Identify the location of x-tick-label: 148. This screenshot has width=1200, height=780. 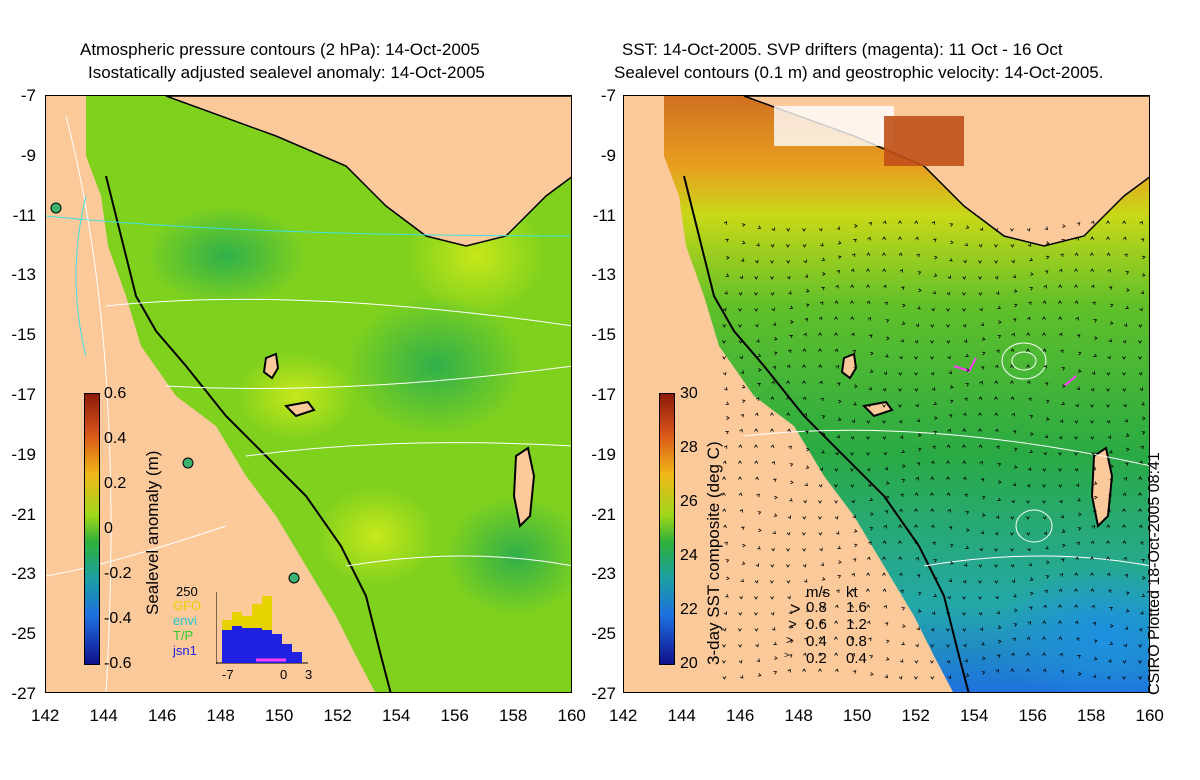
(798, 715).